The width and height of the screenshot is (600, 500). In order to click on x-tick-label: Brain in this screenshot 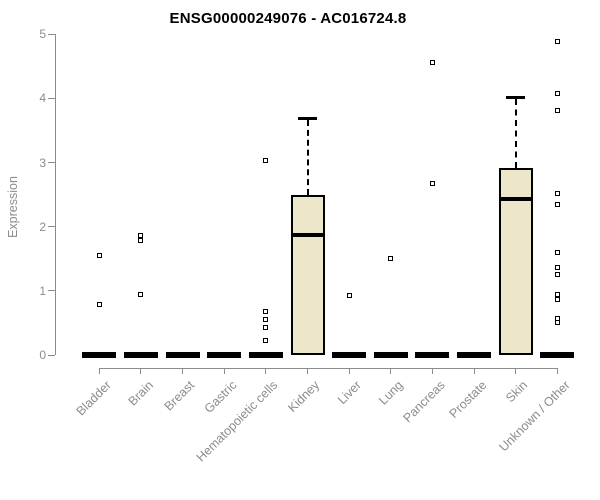, I will do `click(140, 393)`.